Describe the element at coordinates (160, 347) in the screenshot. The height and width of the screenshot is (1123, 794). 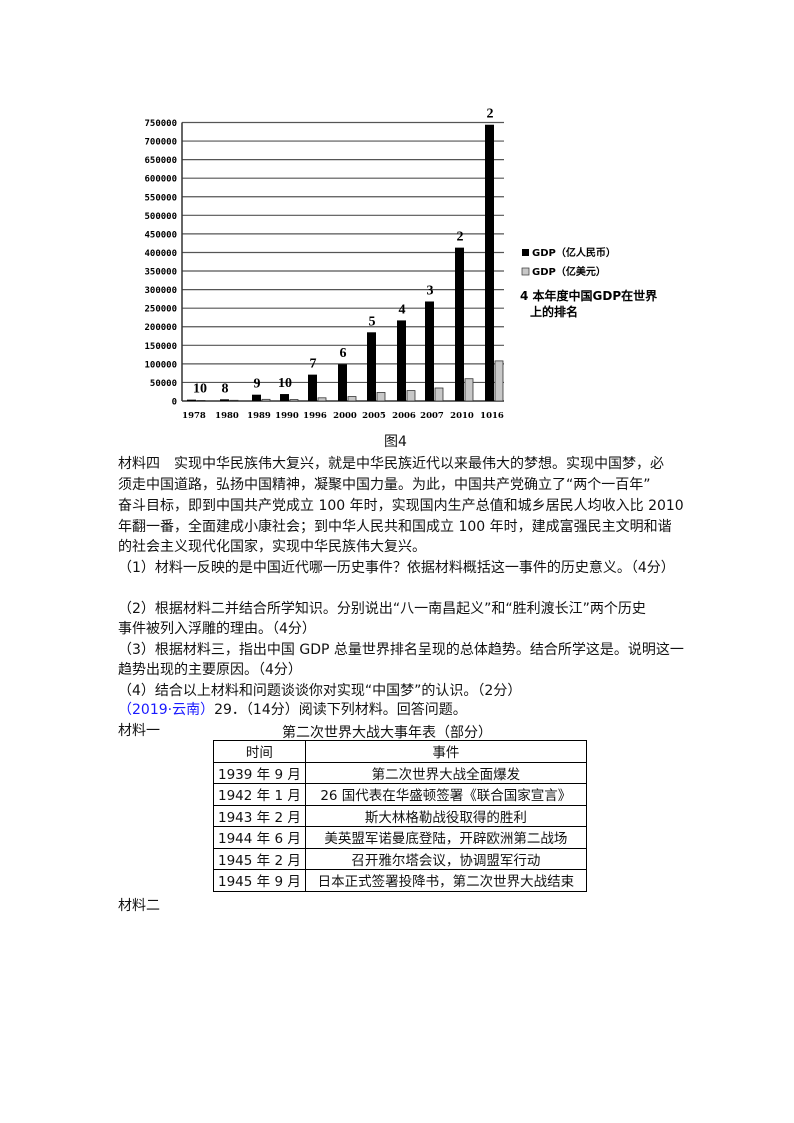
I see `y-tick-label: 150000` at that location.